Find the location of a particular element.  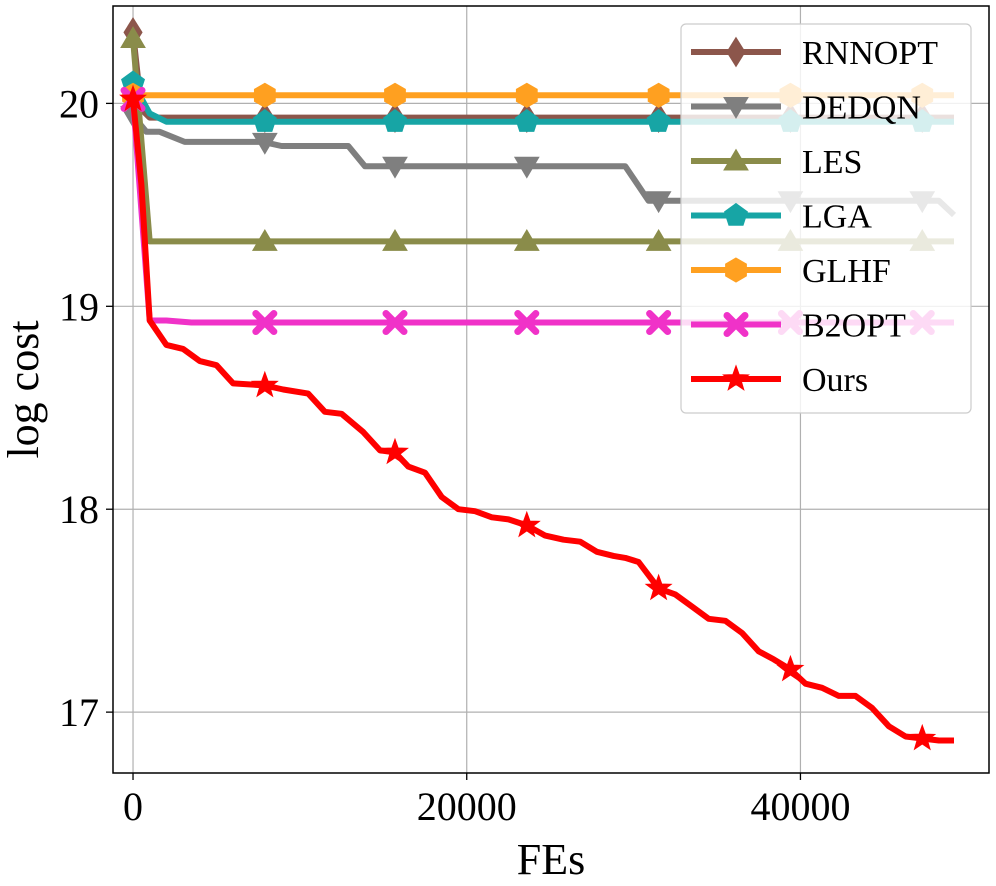

legend-label-ours: Ours is located at coordinates (835, 380).